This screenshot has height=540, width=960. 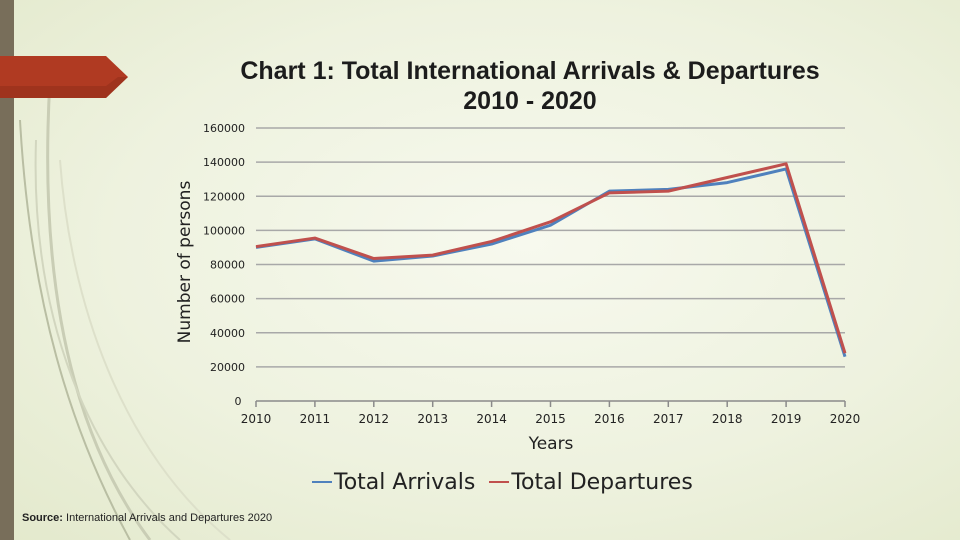 What do you see at coordinates (7, 270) in the screenshot?
I see `left-accent-bar` at bounding box center [7, 270].